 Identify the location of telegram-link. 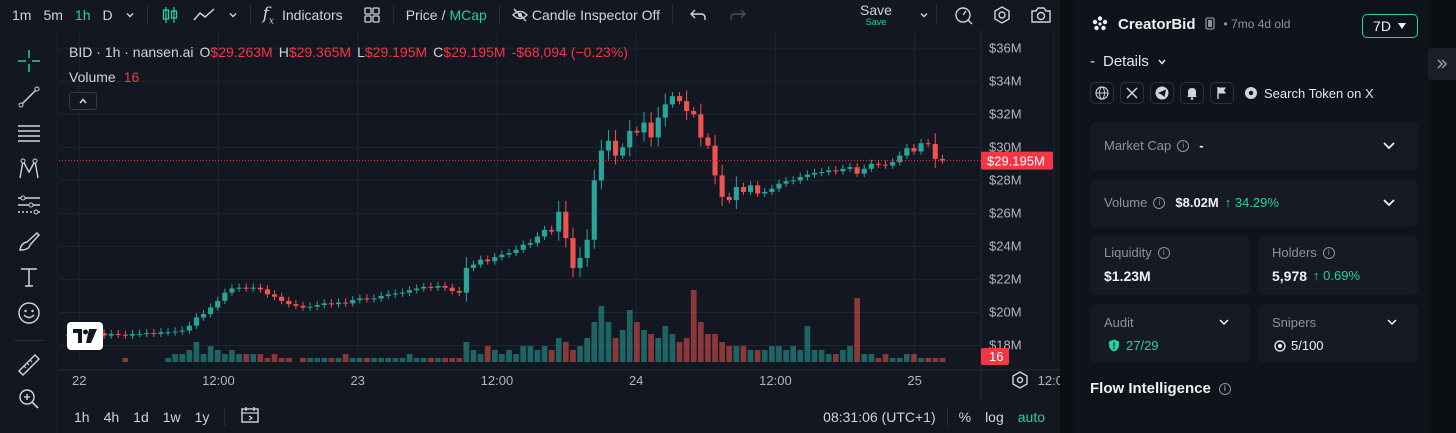
(1162, 93).